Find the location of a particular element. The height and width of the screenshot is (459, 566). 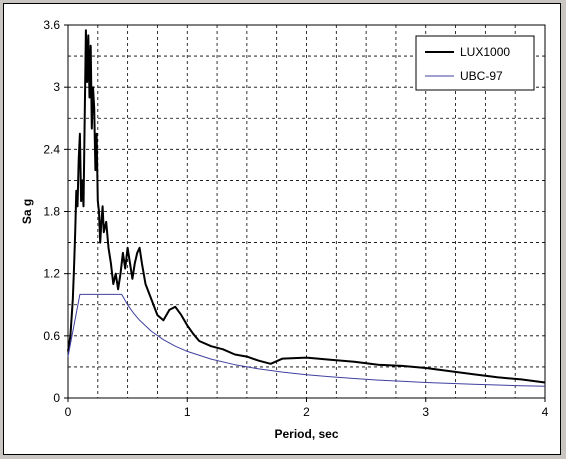

x-axis-label: Period, sec is located at coordinates (306, 434).